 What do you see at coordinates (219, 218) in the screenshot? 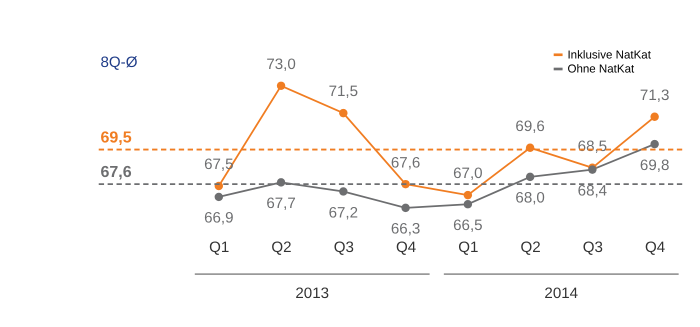
I see `data-label: 66,9` at bounding box center [219, 218].